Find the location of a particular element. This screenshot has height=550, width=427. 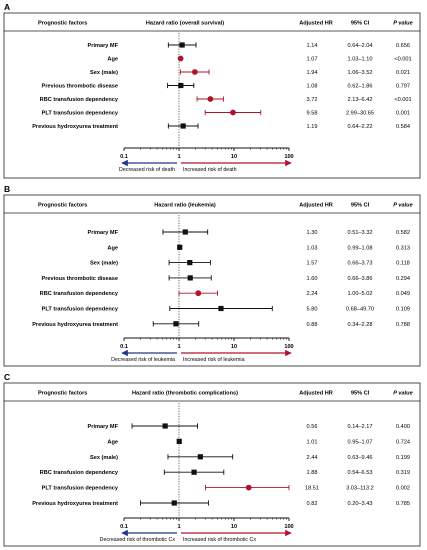

adjusted-hr-value: 0.56 is located at coordinates (312, 427).